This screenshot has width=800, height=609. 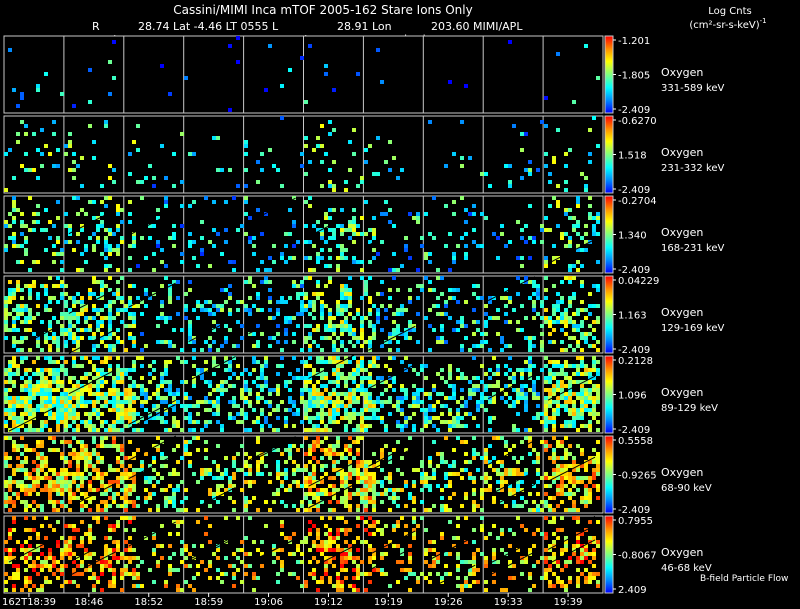 I want to click on colorbar-mid-label: -0.9265, so click(x=637, y=476).